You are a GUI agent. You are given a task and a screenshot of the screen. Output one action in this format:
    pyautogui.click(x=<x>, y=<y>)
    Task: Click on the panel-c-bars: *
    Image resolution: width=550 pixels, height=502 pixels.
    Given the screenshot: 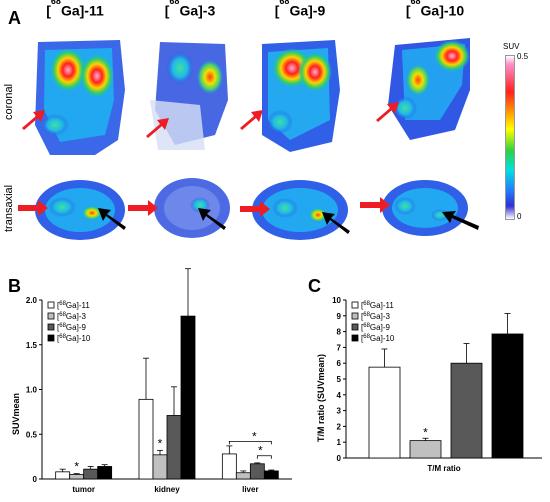 What is the action you would take?
    pyautogui.click(x=446, y=386)
    